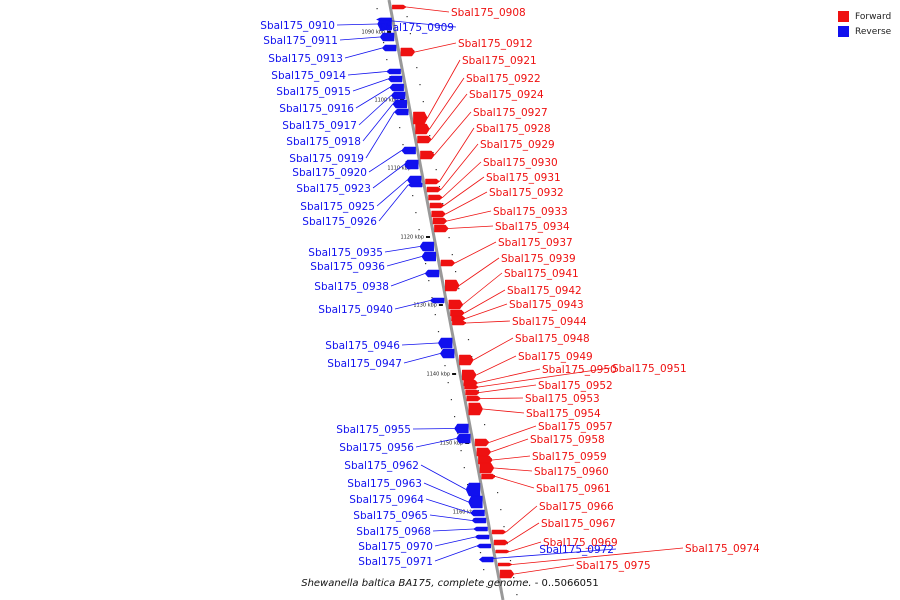 The image size is (900, 600). I want to click on gene-label-sbal175-0908: Sbal175_0908, so click(488, 13).